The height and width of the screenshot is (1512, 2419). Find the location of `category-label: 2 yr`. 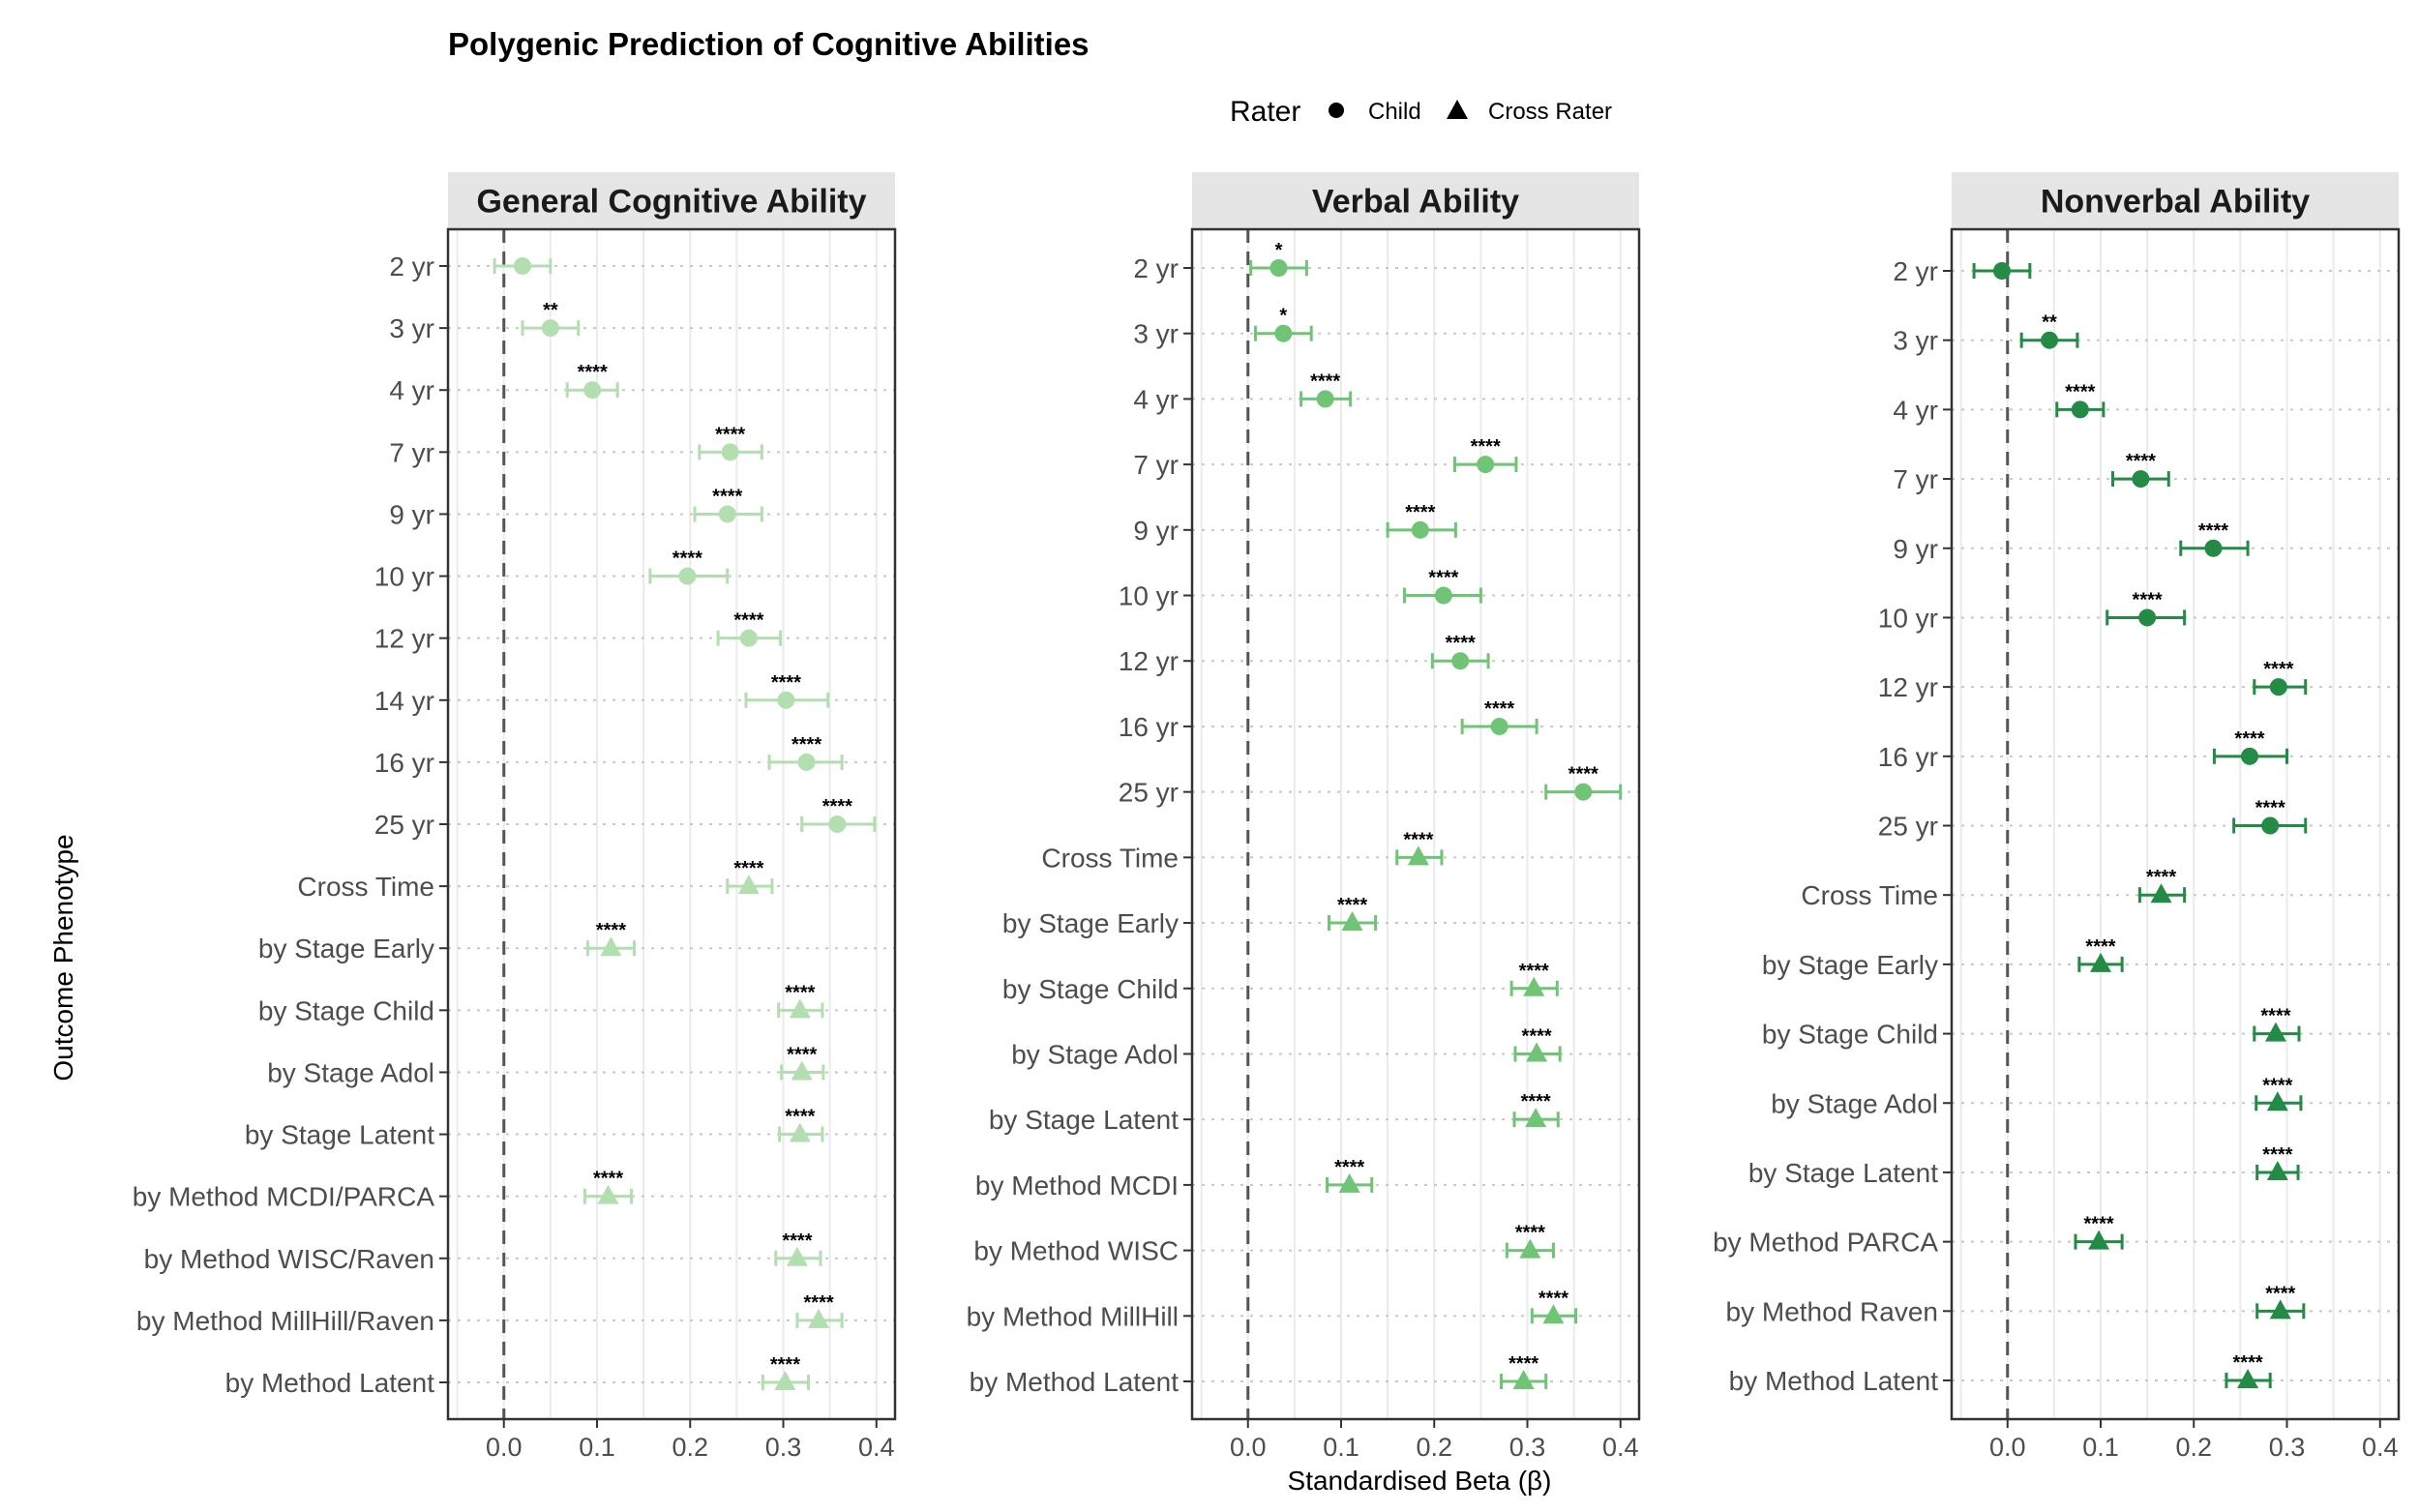

category-label: 2 yr is located at coordinates (411, 267).